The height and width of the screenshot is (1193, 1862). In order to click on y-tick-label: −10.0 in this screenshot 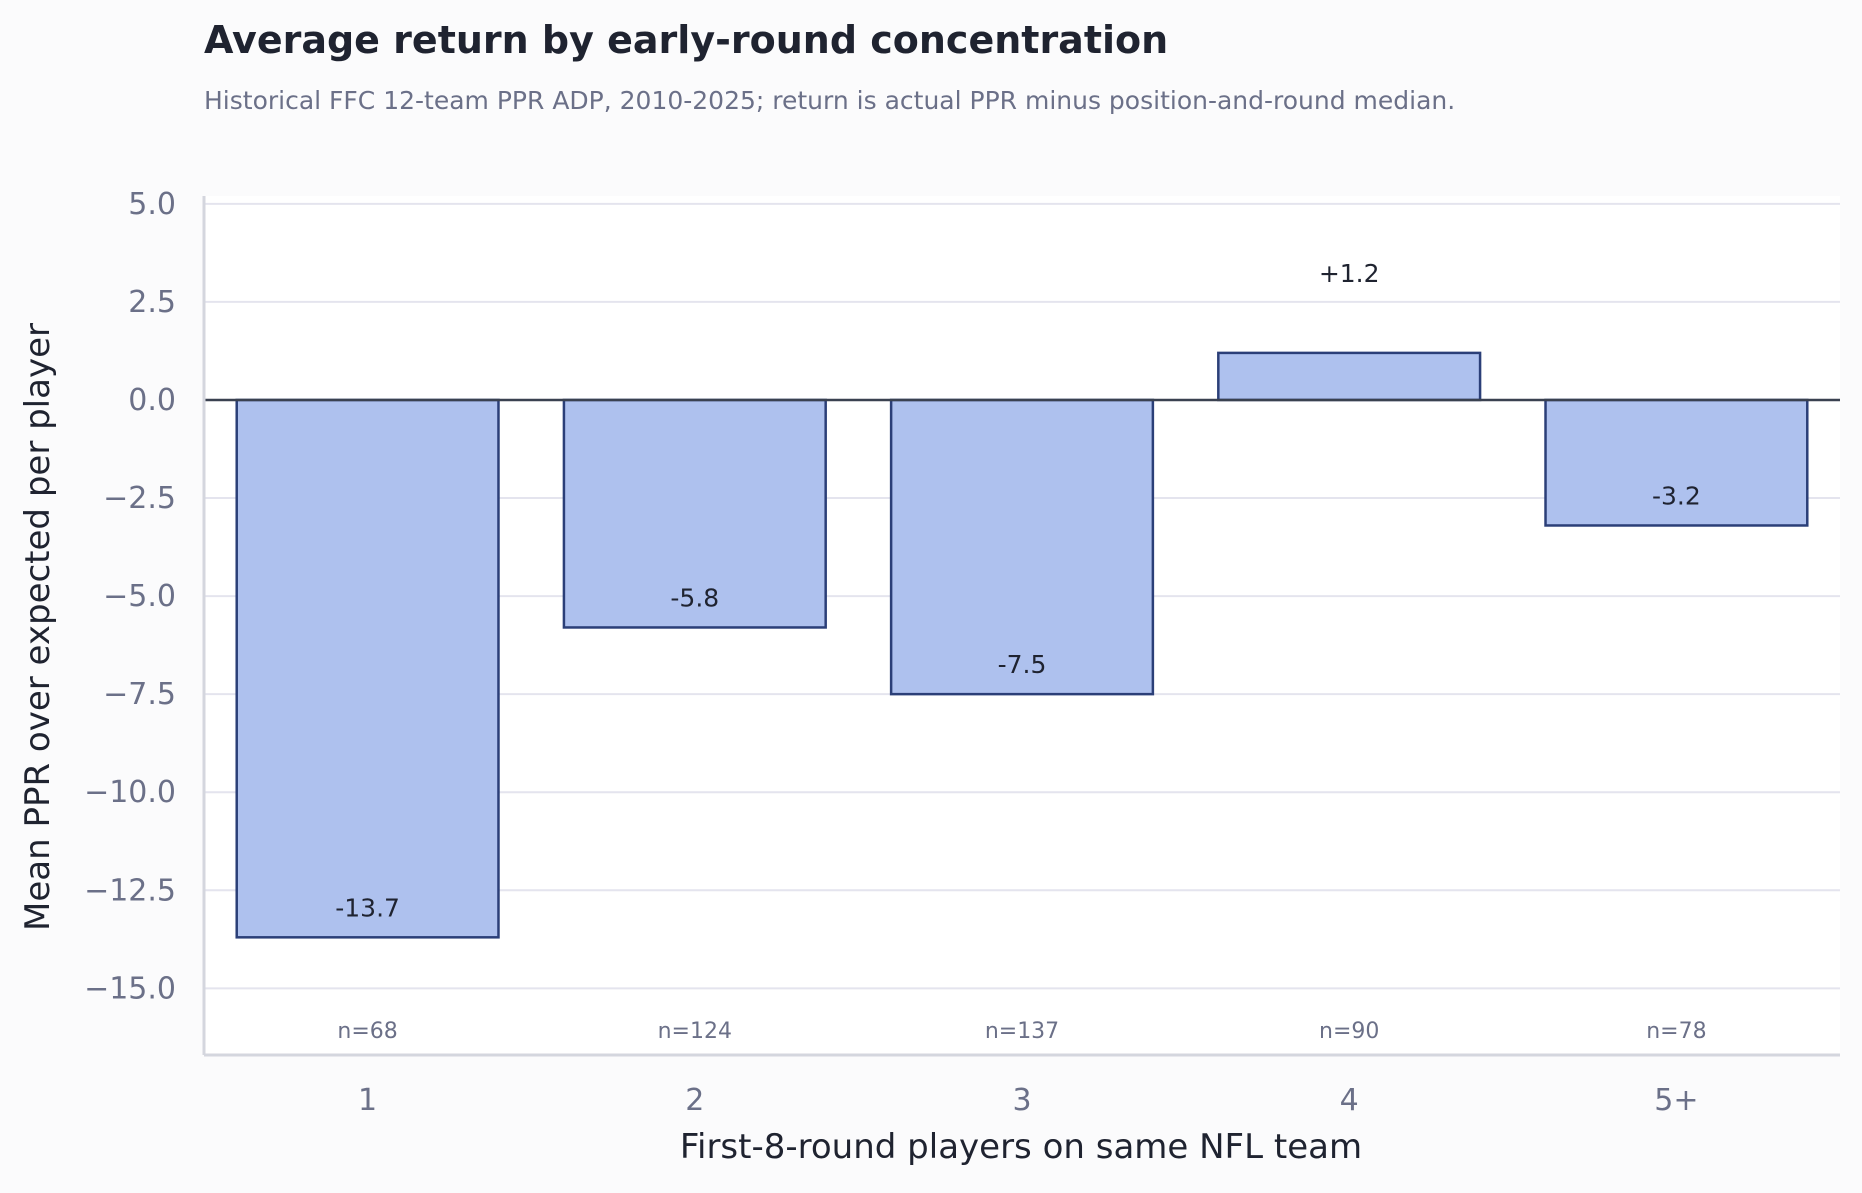, I will do `click(130, 792)`.